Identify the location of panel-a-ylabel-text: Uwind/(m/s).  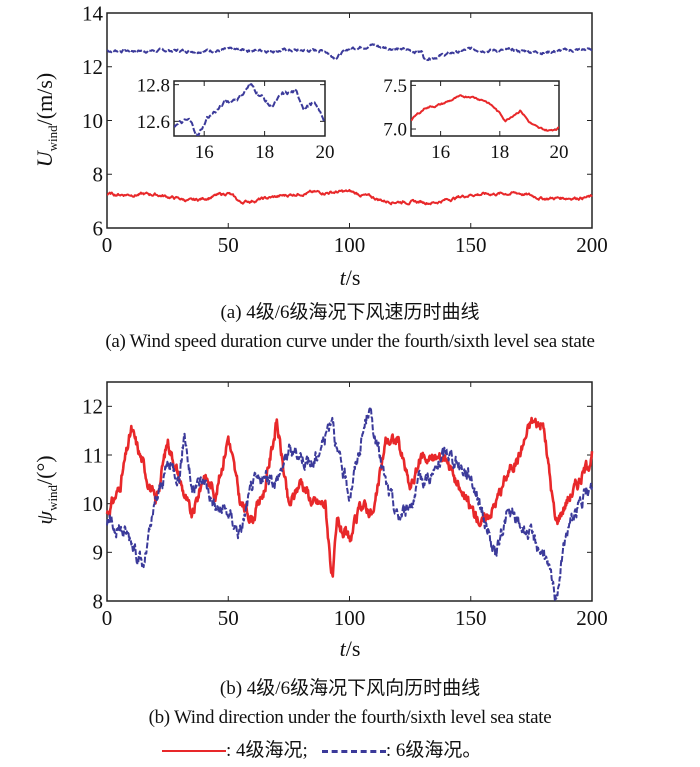
(46, 120).